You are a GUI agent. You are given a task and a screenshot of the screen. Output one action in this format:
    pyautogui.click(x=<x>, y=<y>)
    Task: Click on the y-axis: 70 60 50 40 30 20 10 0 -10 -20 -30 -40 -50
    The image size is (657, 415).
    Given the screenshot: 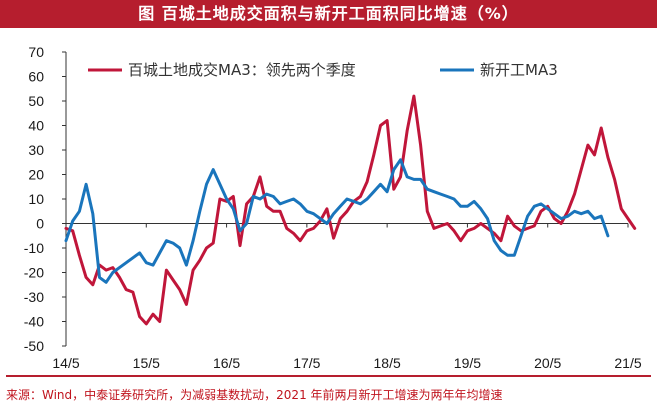 What is the action you would take?
    pyautogui.click(x=45, y=199)
    